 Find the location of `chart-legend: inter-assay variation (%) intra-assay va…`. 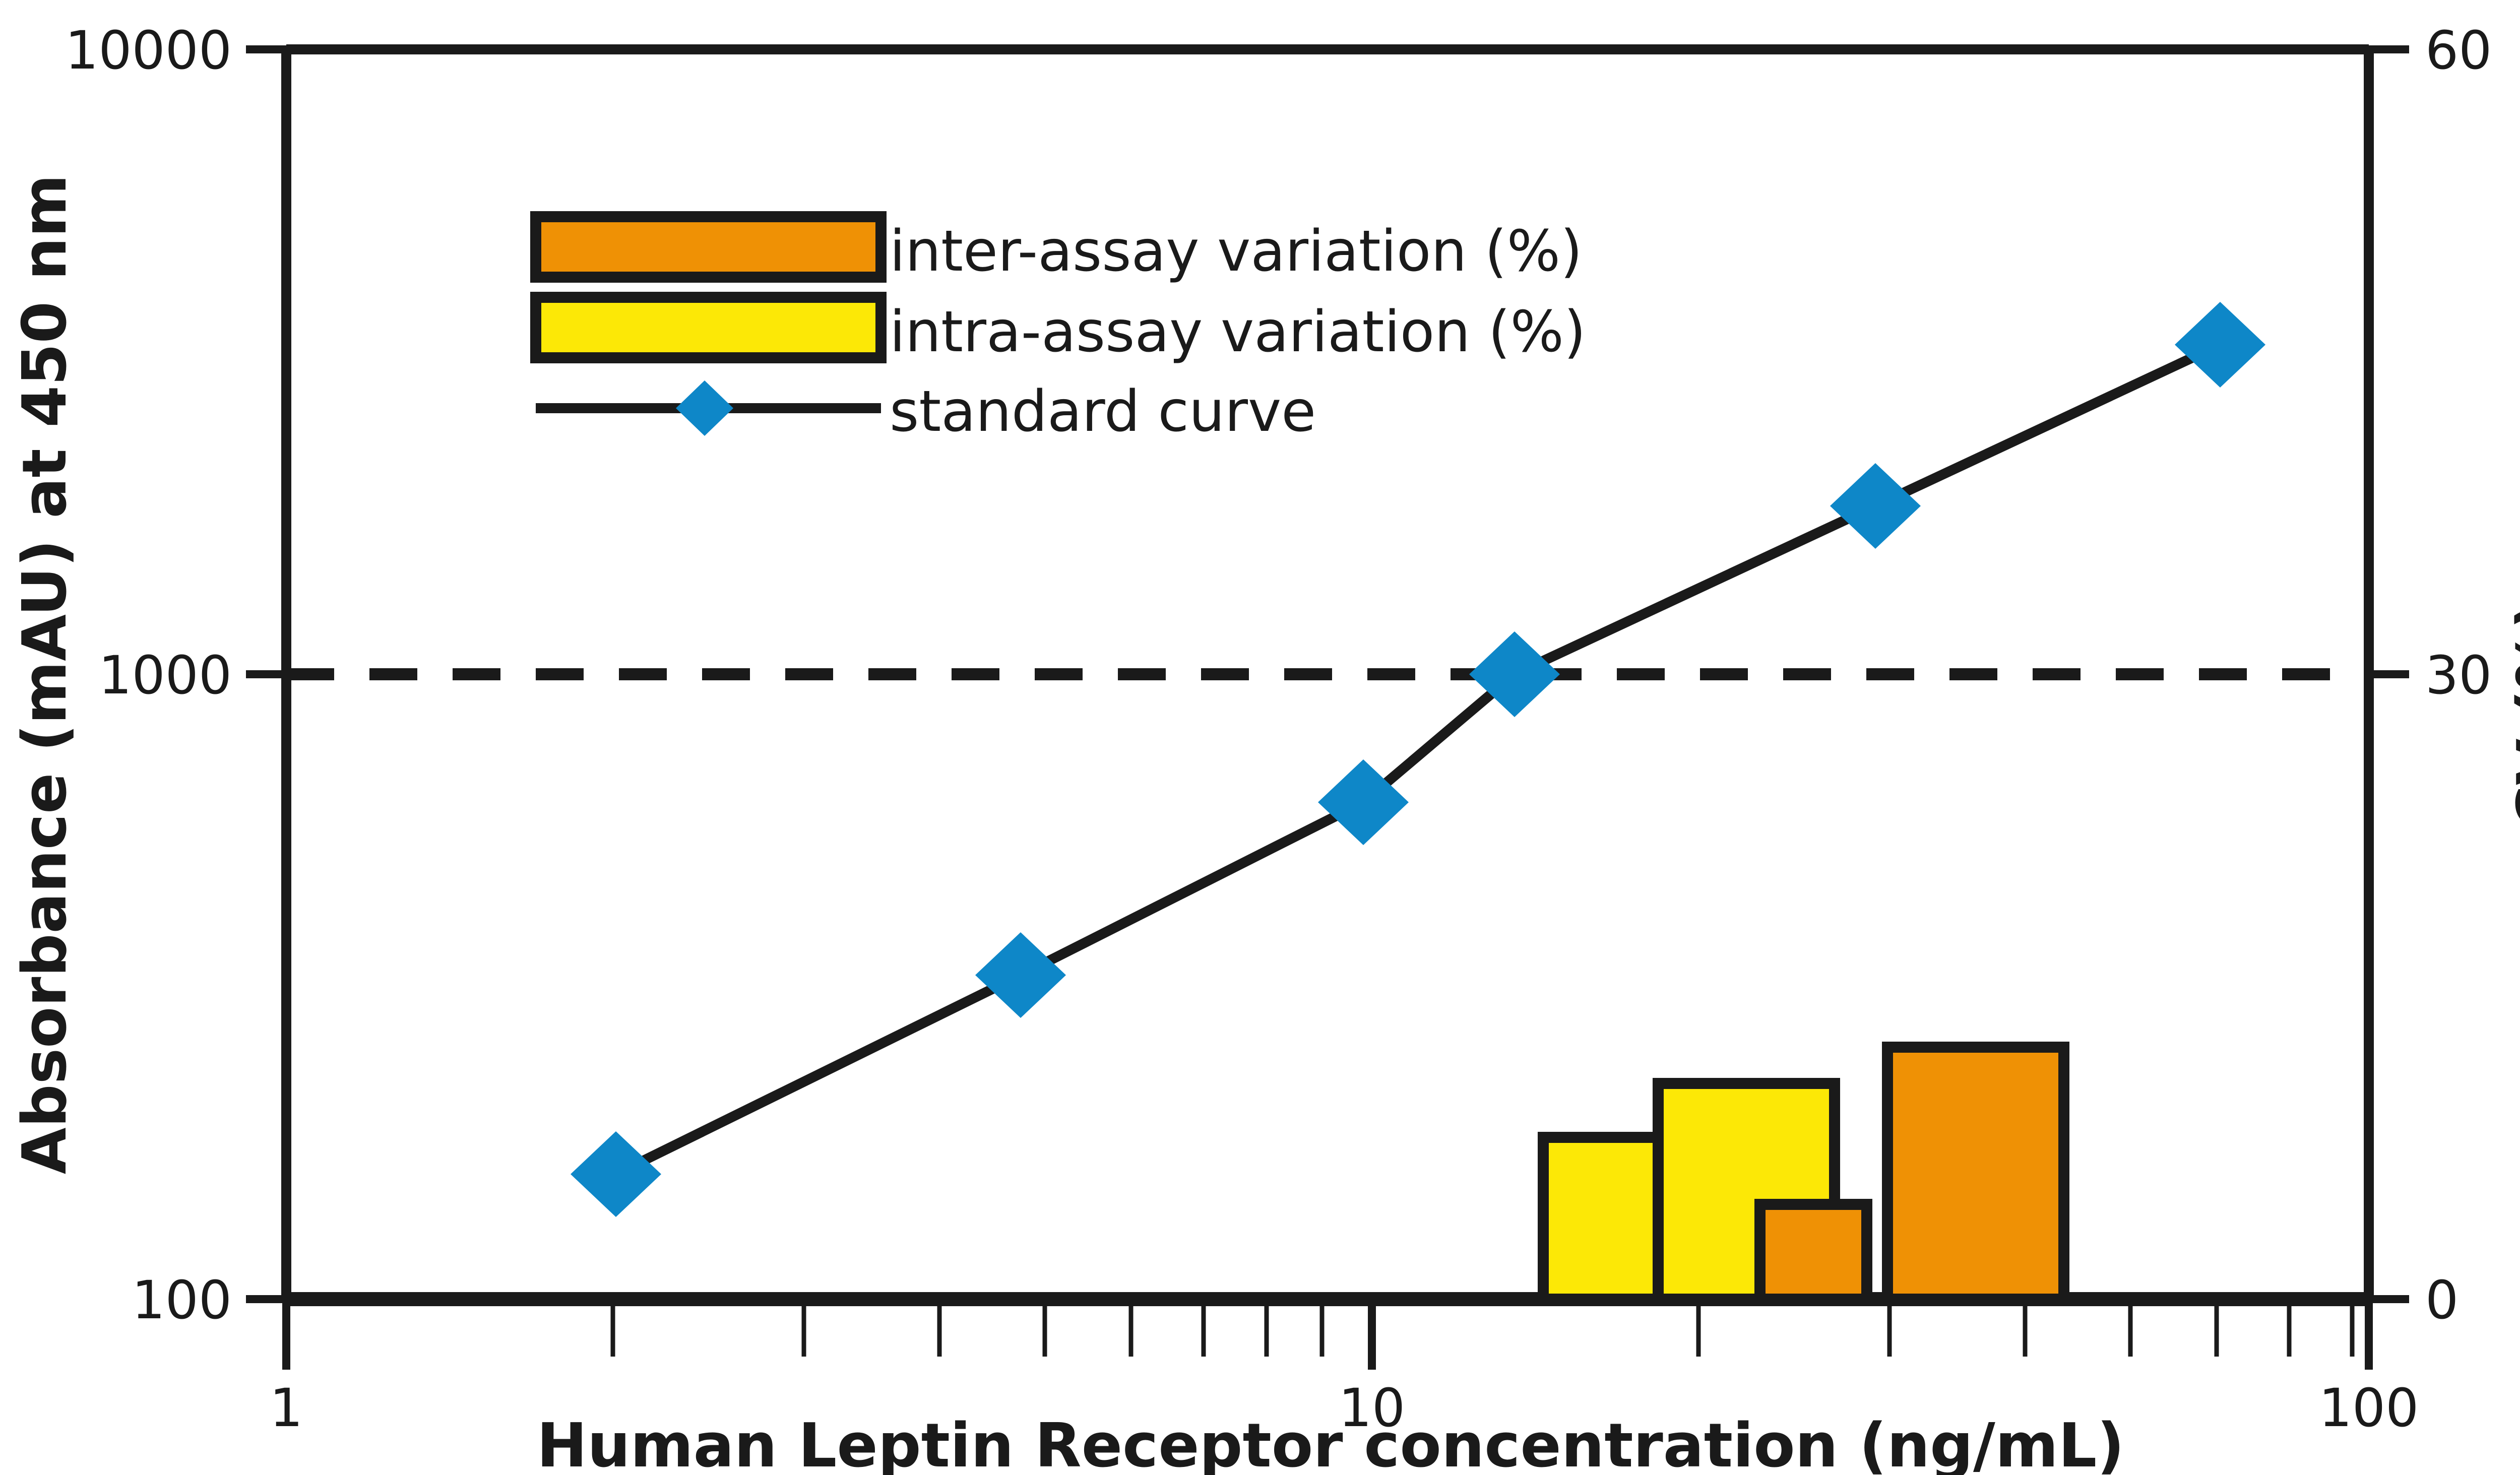

chart-legend: inter-assay variation (%) intra-assay va… is located at coordinates (1058, 327).